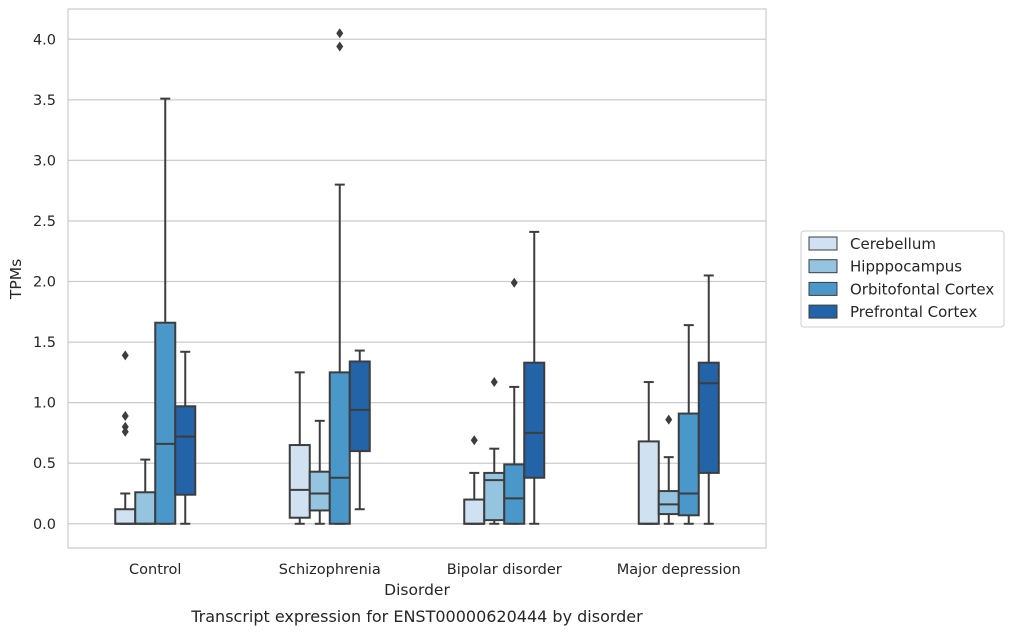 This screenshot has height=634, width=1014. Describe the element at coordinates (913, 312) in the screenshot. I see `legend-label: Prefrontal Cortex` at that location.